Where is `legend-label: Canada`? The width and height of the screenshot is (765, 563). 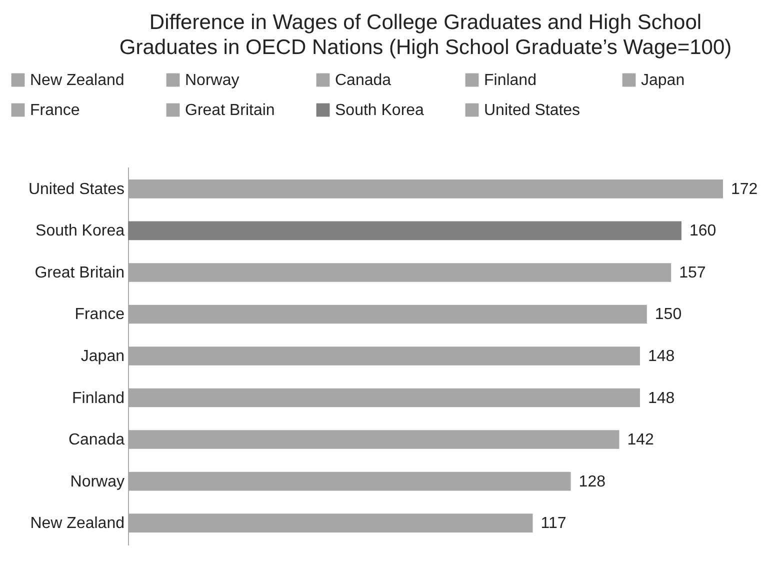 legend-label: Canada is located at coordinates (363, 80).